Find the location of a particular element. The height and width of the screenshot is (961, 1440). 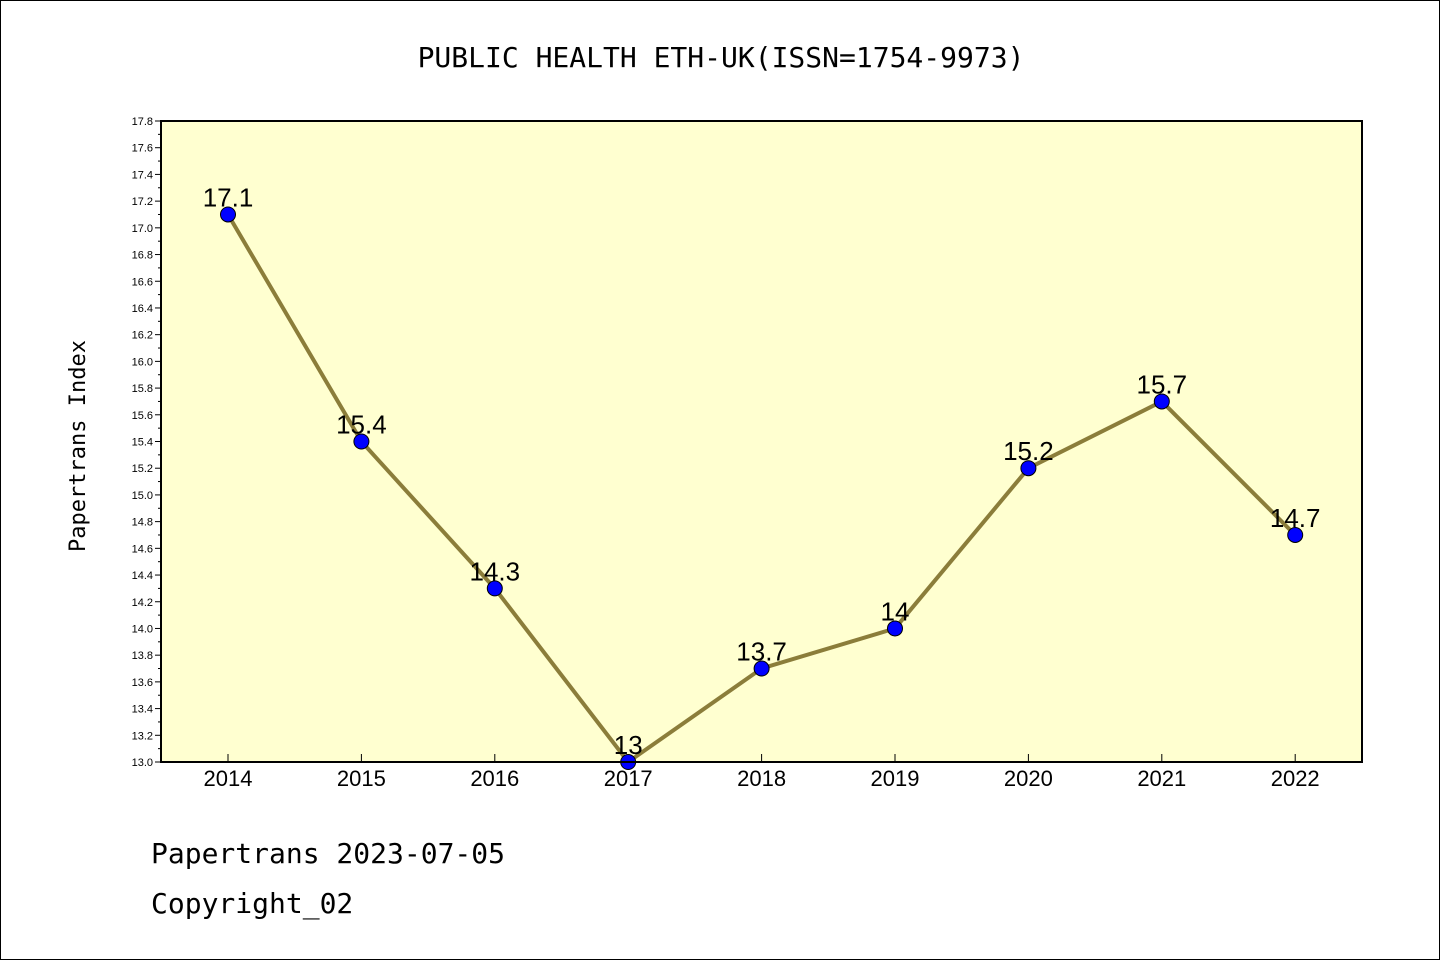

x-axis: 2014 2015 2016 2017 2018 2019 2020 2021 2022 is located at coordinates (762, 772).